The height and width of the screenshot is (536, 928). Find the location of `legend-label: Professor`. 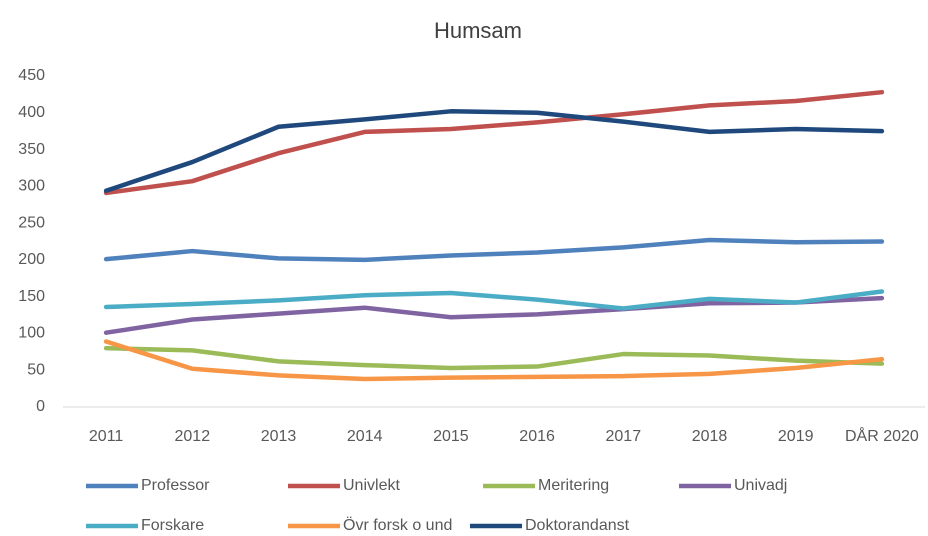

legend-label: Professor is located at coordinates (175, 485).